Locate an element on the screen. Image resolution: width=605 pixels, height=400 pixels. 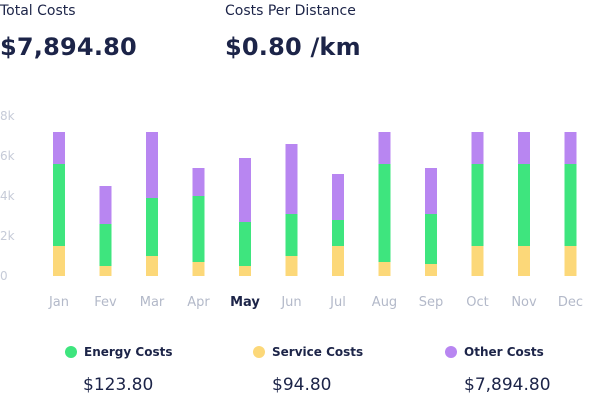
legend-item-service: Service Costs is located at coordinates (308, 352).